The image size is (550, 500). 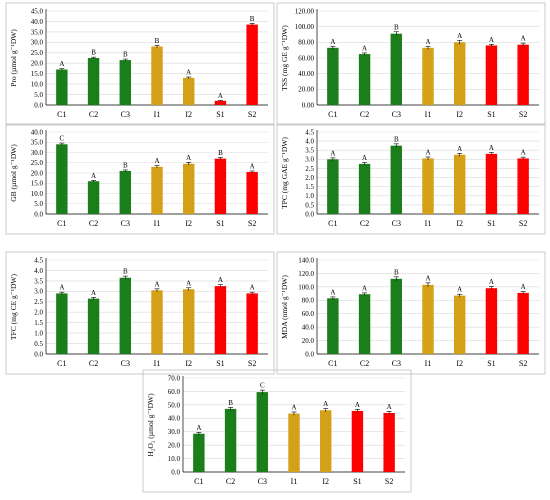 I want to click on y-axis-label: GB (µmol g⁻¹DW), so click(x=13, y=173).